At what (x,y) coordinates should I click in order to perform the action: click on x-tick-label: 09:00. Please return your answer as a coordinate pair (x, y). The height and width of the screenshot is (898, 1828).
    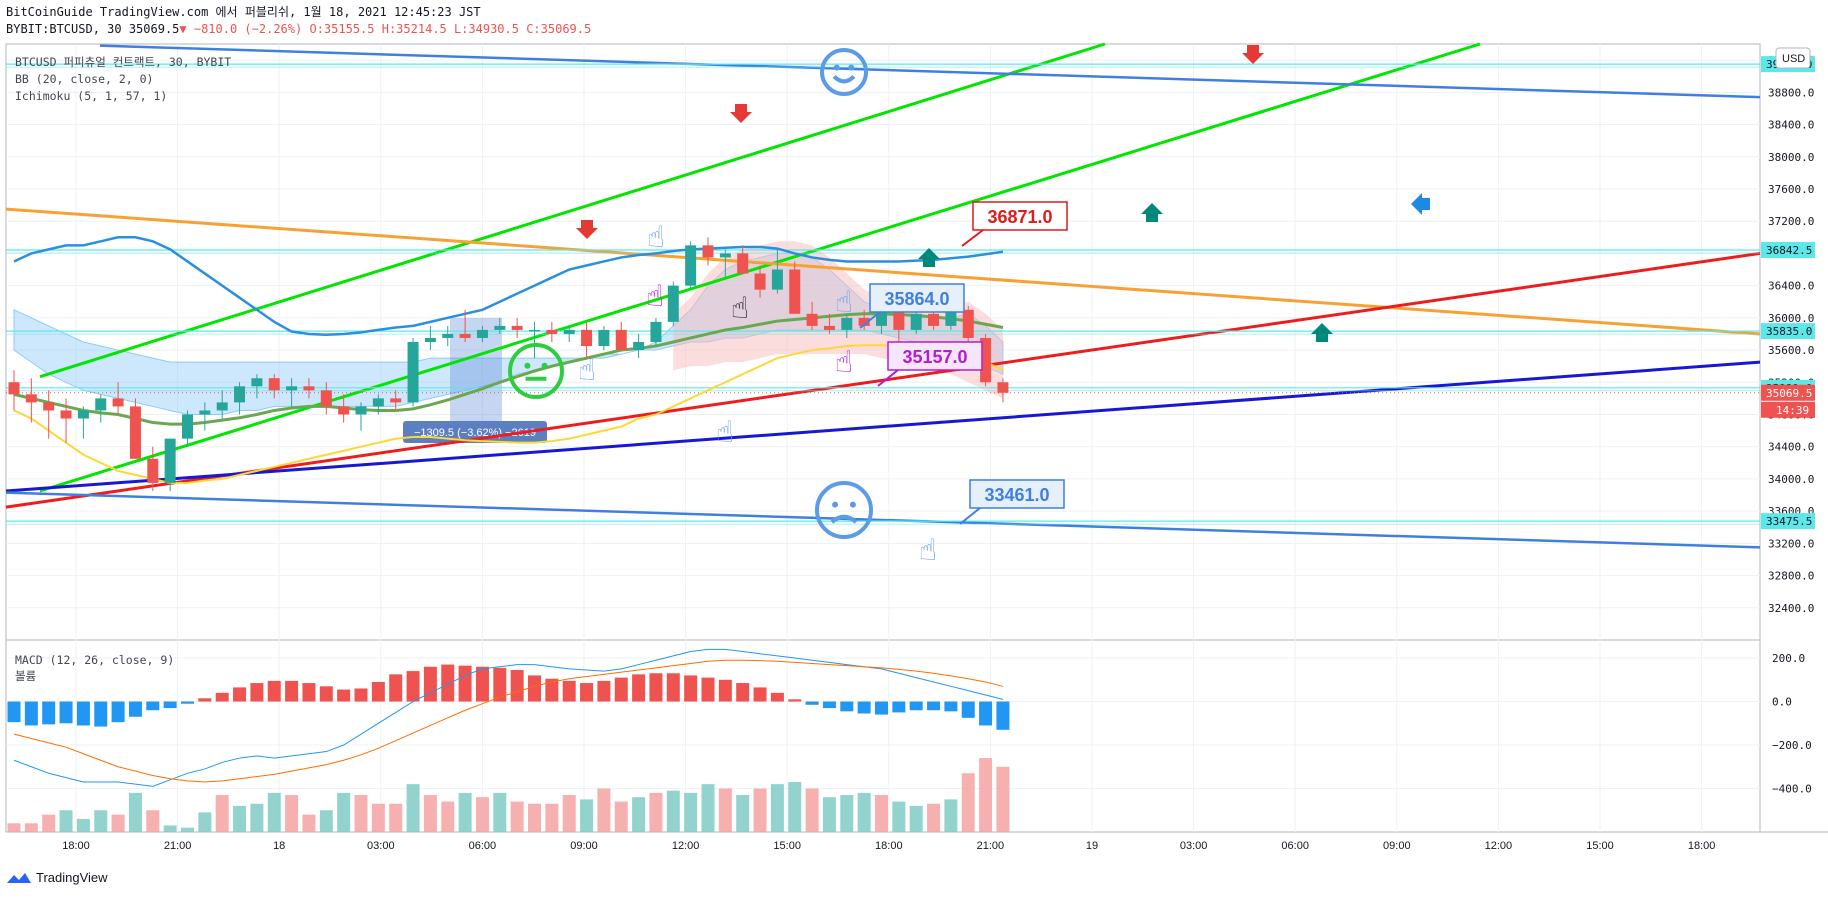
    Looking at the image, I should click on (584, 846).